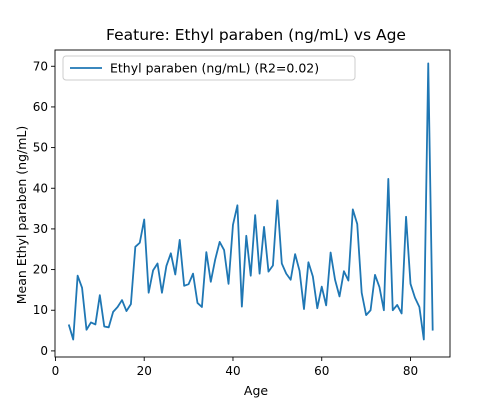 The height and width of the screenshot is (400, 500). What do you see at coordinates (40, 107) in the screenshot?
I see `y-tick-label: 60` at bounding box center [40, 107].